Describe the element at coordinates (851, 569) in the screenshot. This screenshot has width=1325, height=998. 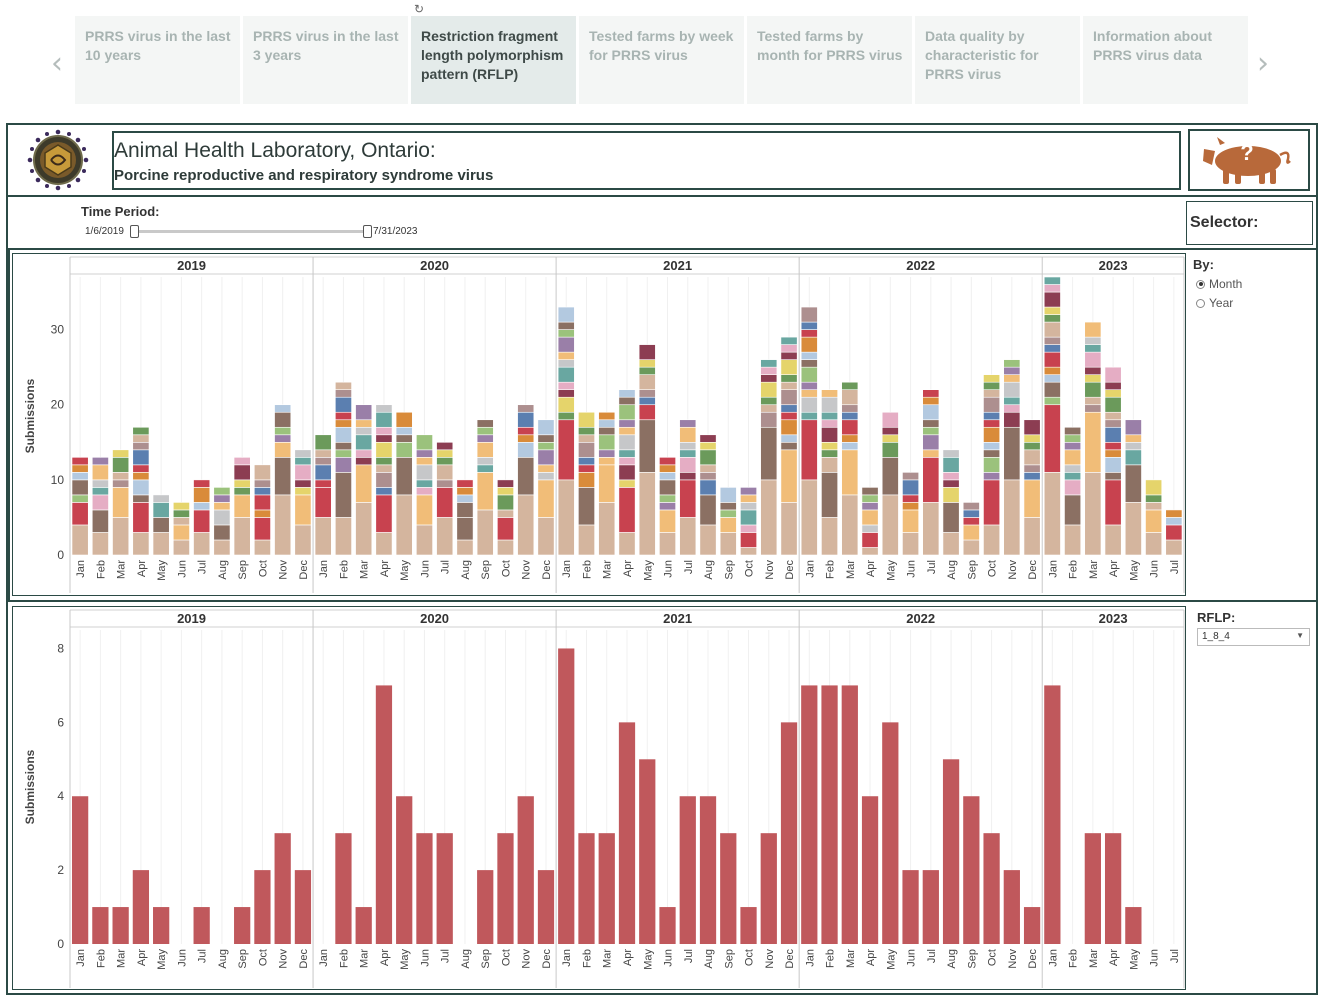
I see `x-tick-label: Mar` at that location.